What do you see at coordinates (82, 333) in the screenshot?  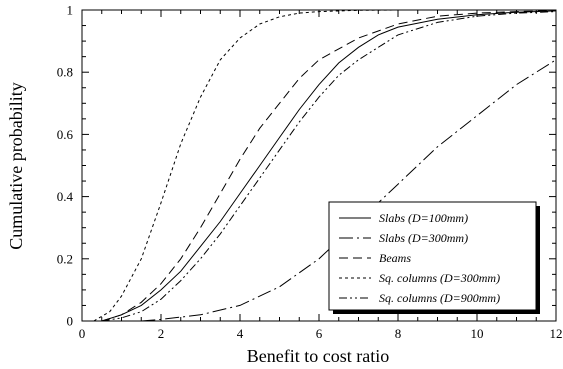 I see `x-tick-label: 0` at bounding box center [82, 333].